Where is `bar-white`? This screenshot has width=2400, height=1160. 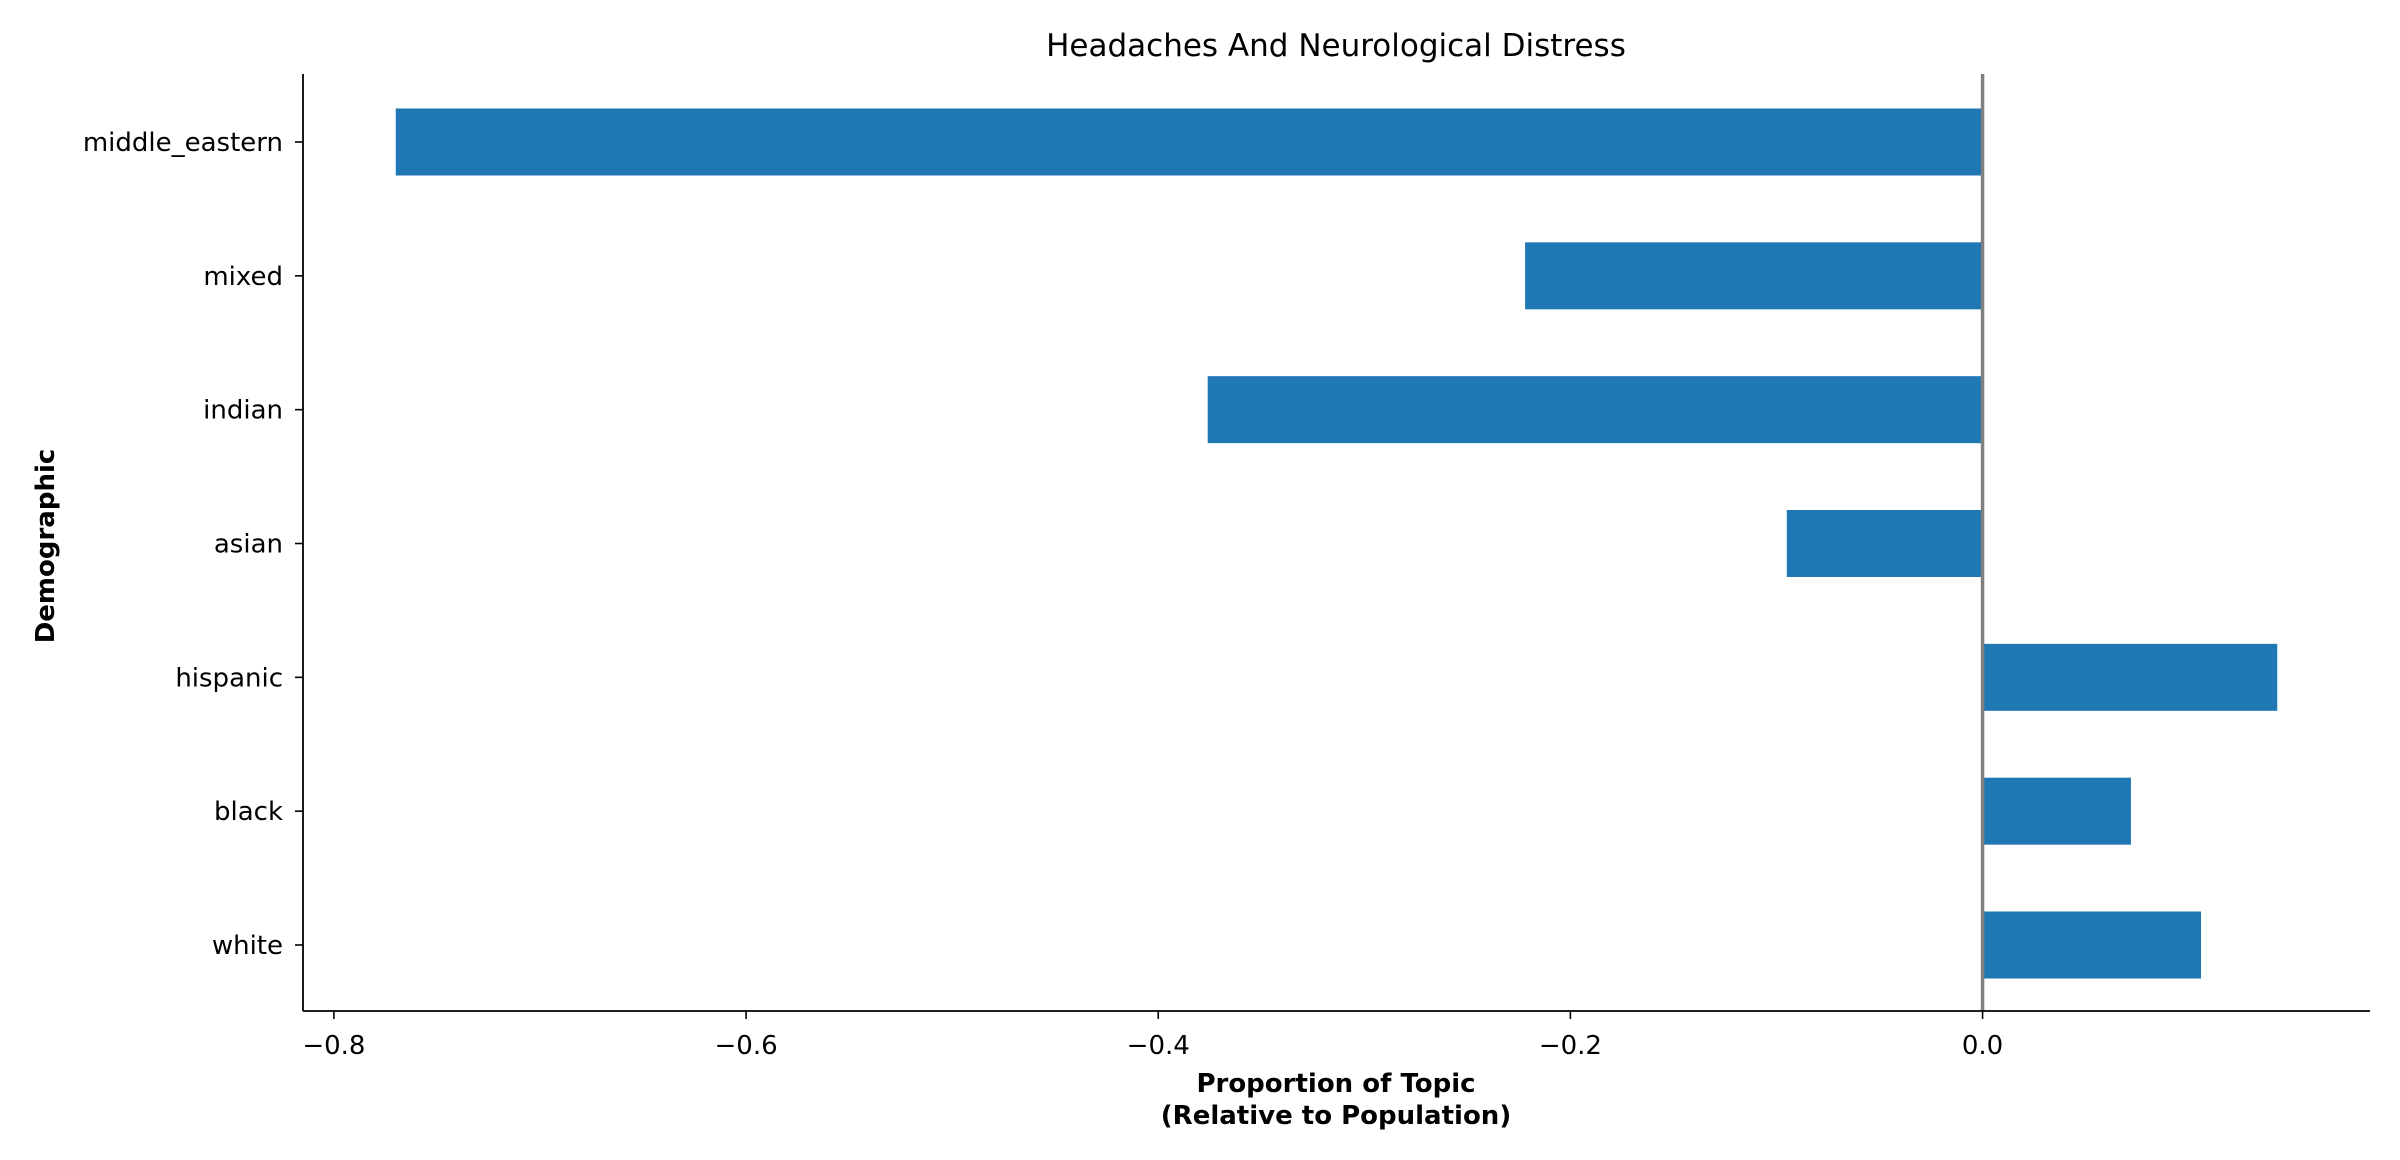 bar-white is located at coordinates (2092, 945).